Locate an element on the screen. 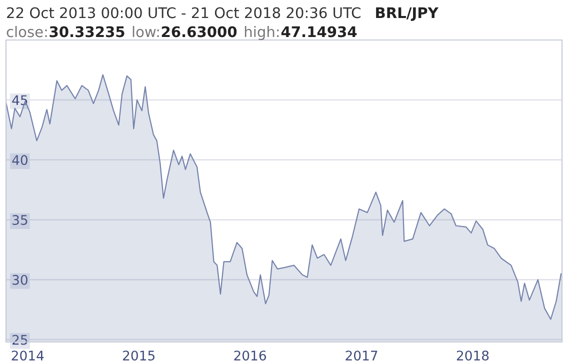 The image size is (564, 361). x-tick-label: 2015 is located at coordinates (138, 355).